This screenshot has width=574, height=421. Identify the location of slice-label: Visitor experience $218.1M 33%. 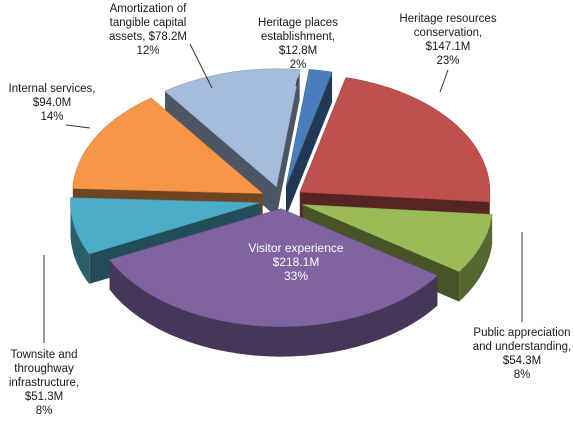
(295, 262).